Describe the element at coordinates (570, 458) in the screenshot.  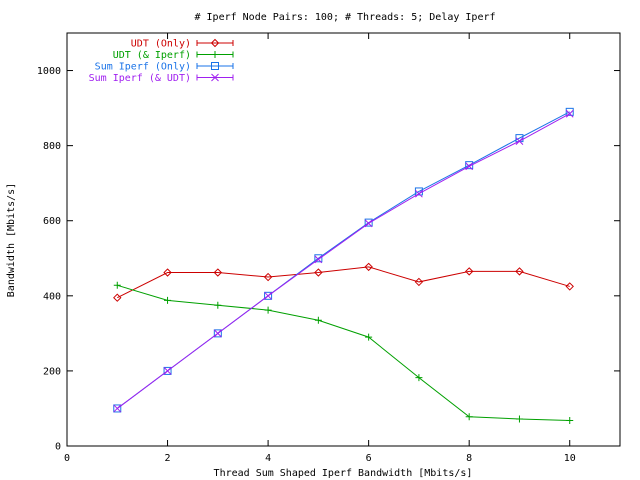
I see `x-tick-label: 10` at that location.